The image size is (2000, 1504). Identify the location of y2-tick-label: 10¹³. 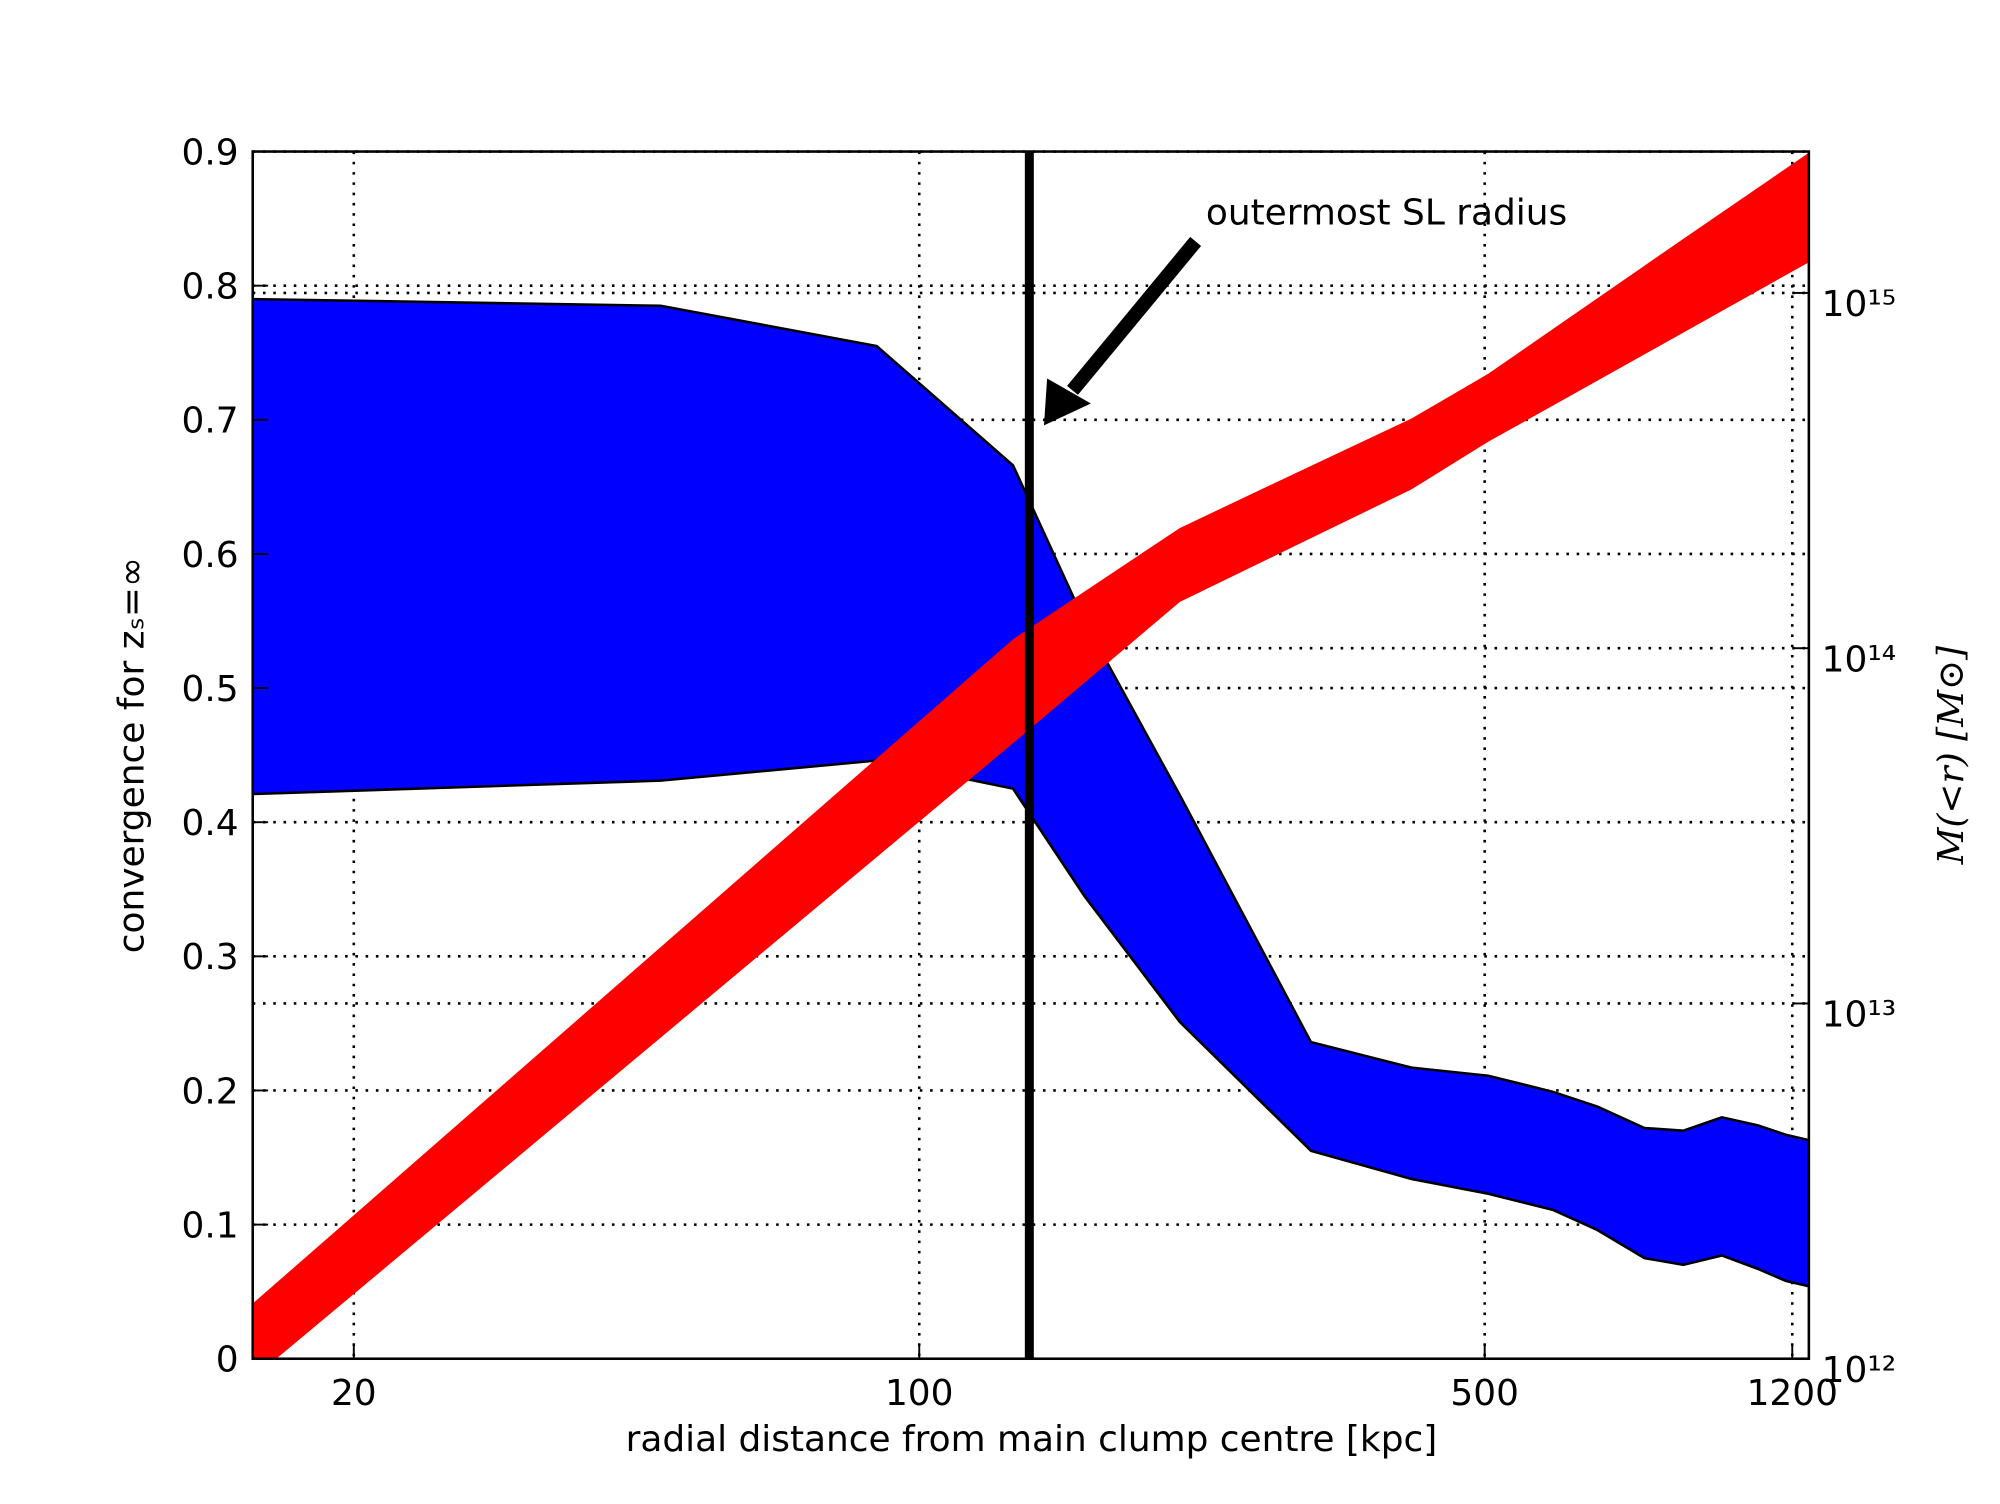
(1859, 1015).